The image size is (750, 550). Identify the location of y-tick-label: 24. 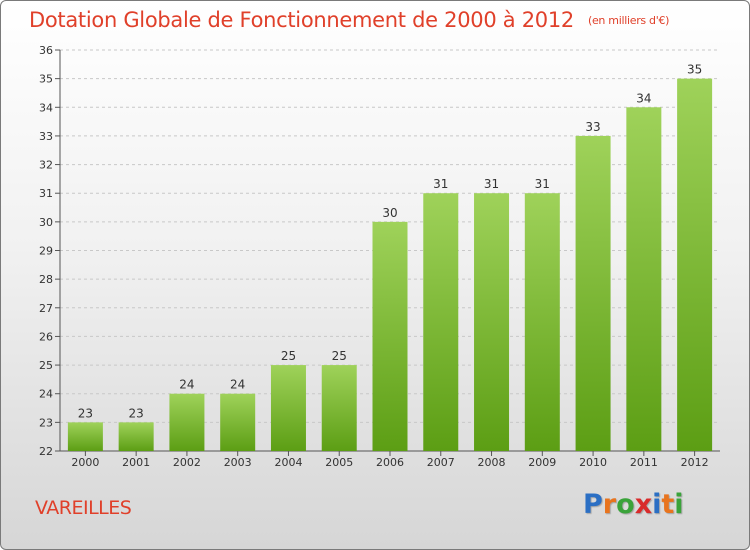
(46, 394).